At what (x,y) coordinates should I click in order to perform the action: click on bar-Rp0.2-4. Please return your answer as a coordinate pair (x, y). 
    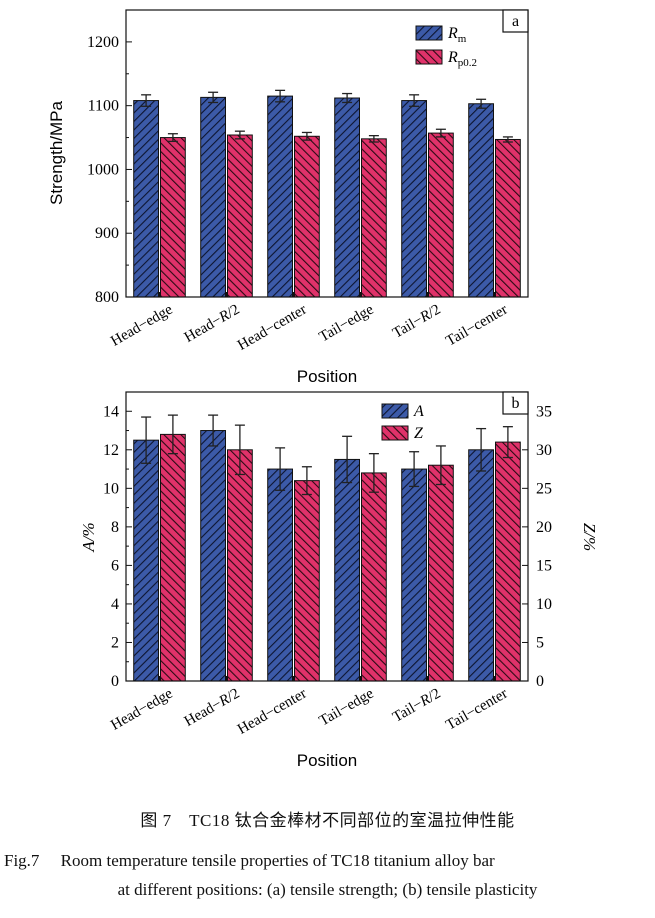
    Looking at the image, I should click on (441, 215).